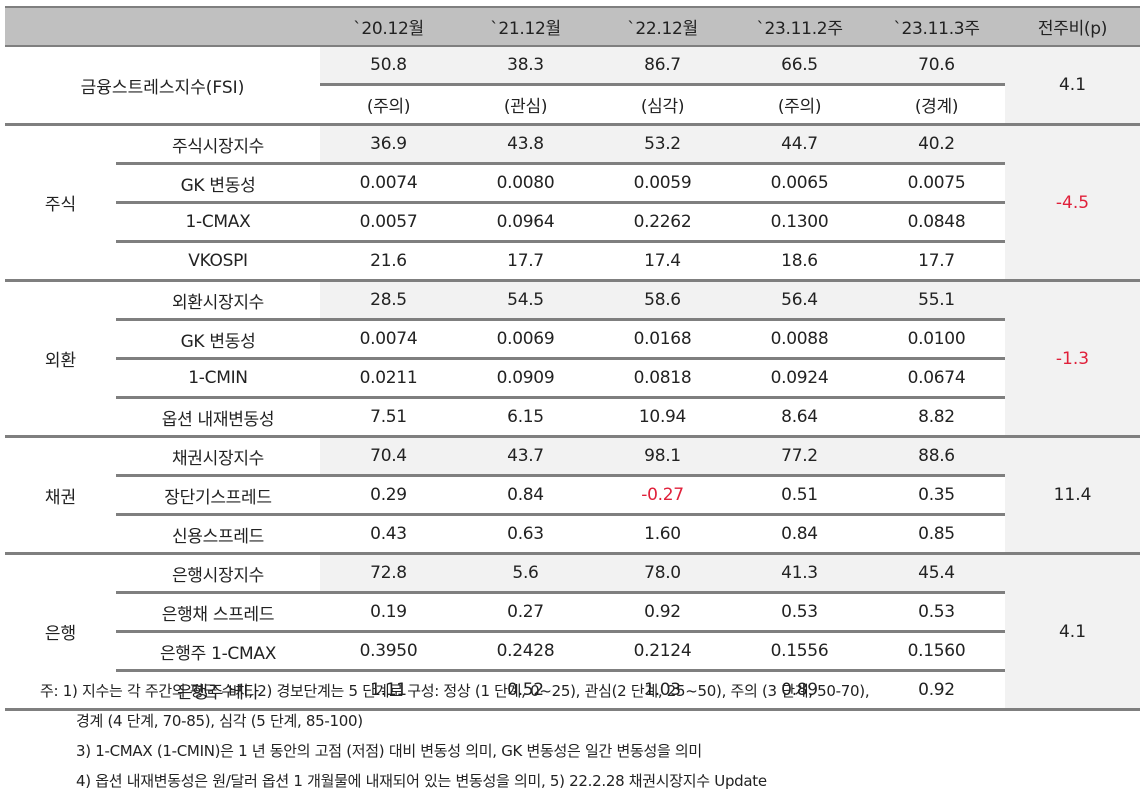 This screenshot has width=1146, height=796. I want to click on cell-value: 7.51, so click(388, 417).